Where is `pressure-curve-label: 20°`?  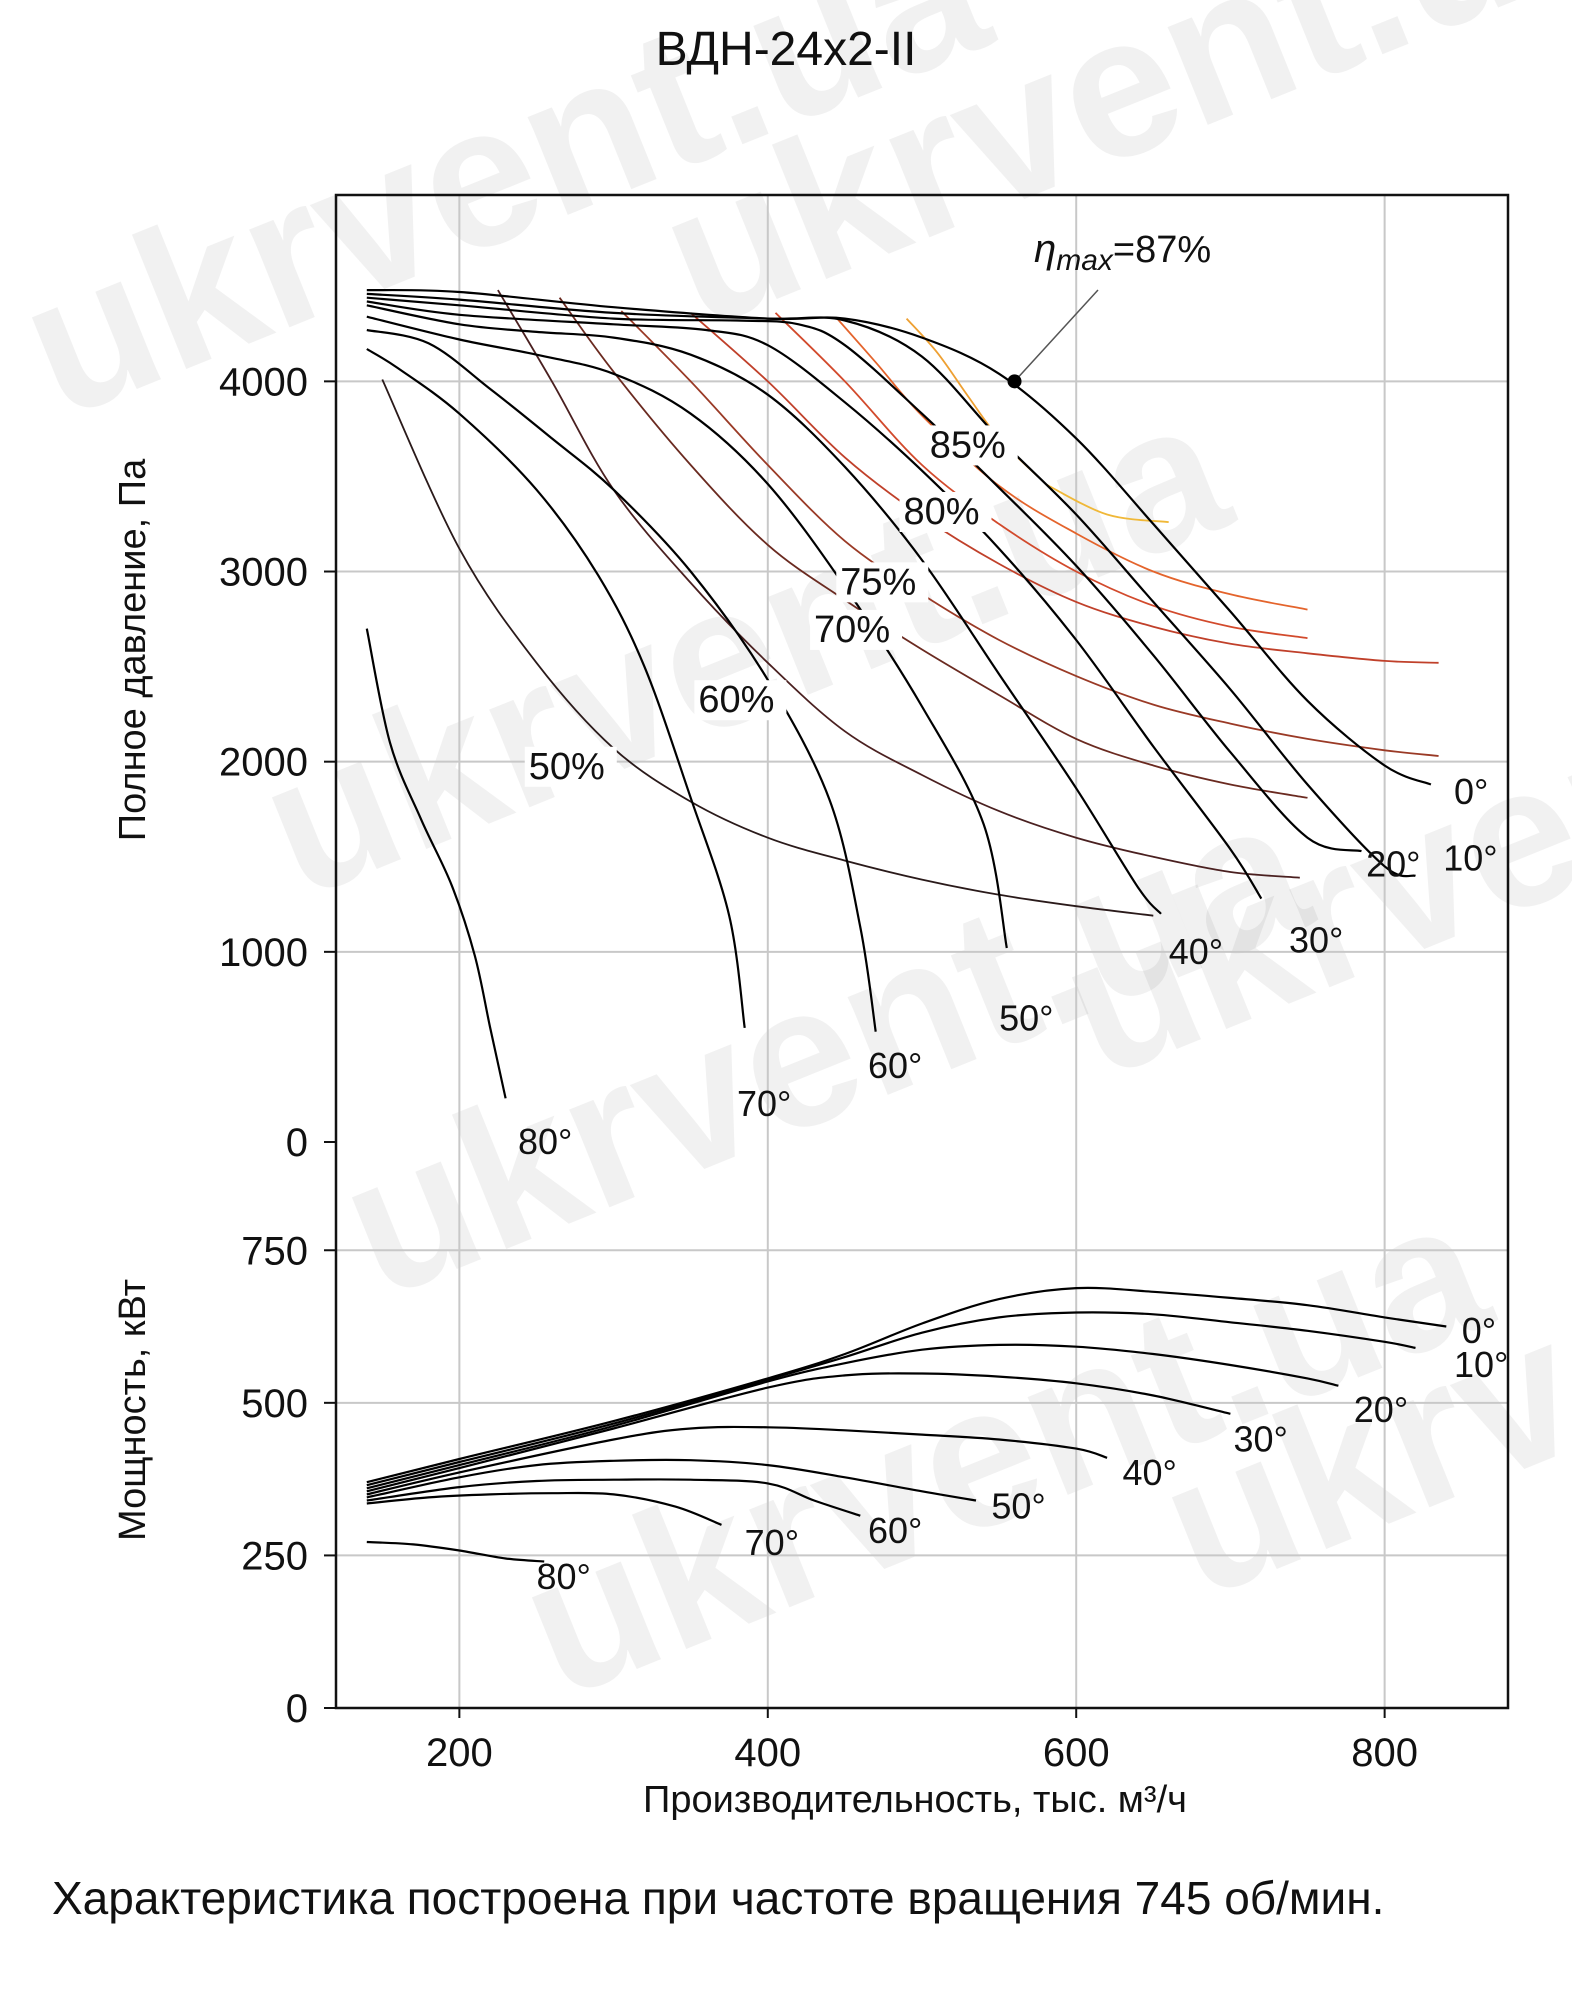 pressure-curve-label: 20° is located at coordinates (1393, 863).